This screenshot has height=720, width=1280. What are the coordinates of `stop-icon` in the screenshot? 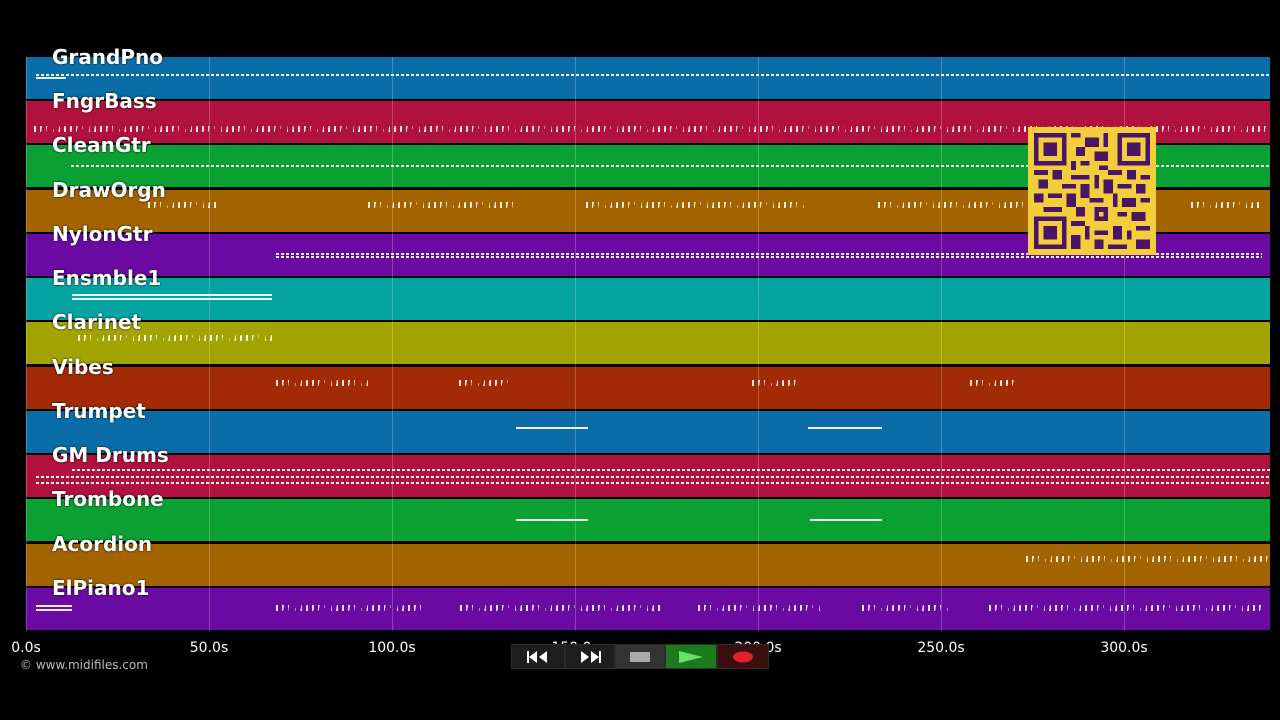 It's located at (640, 656).